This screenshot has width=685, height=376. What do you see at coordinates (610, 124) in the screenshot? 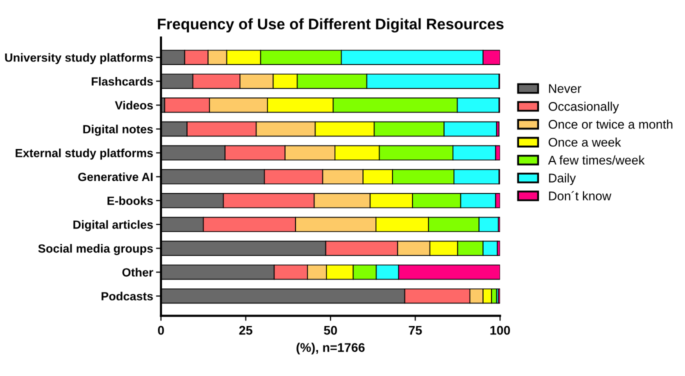
I see `legend-label: Once or twice a month` at bounding box center [610, 124].